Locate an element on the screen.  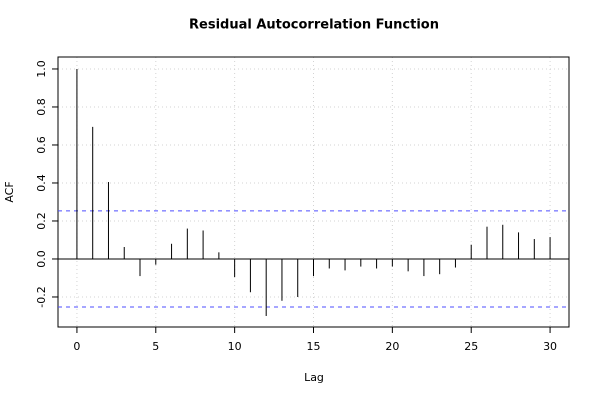
x-tick-label: 5 is located at coordinates (155, 346).